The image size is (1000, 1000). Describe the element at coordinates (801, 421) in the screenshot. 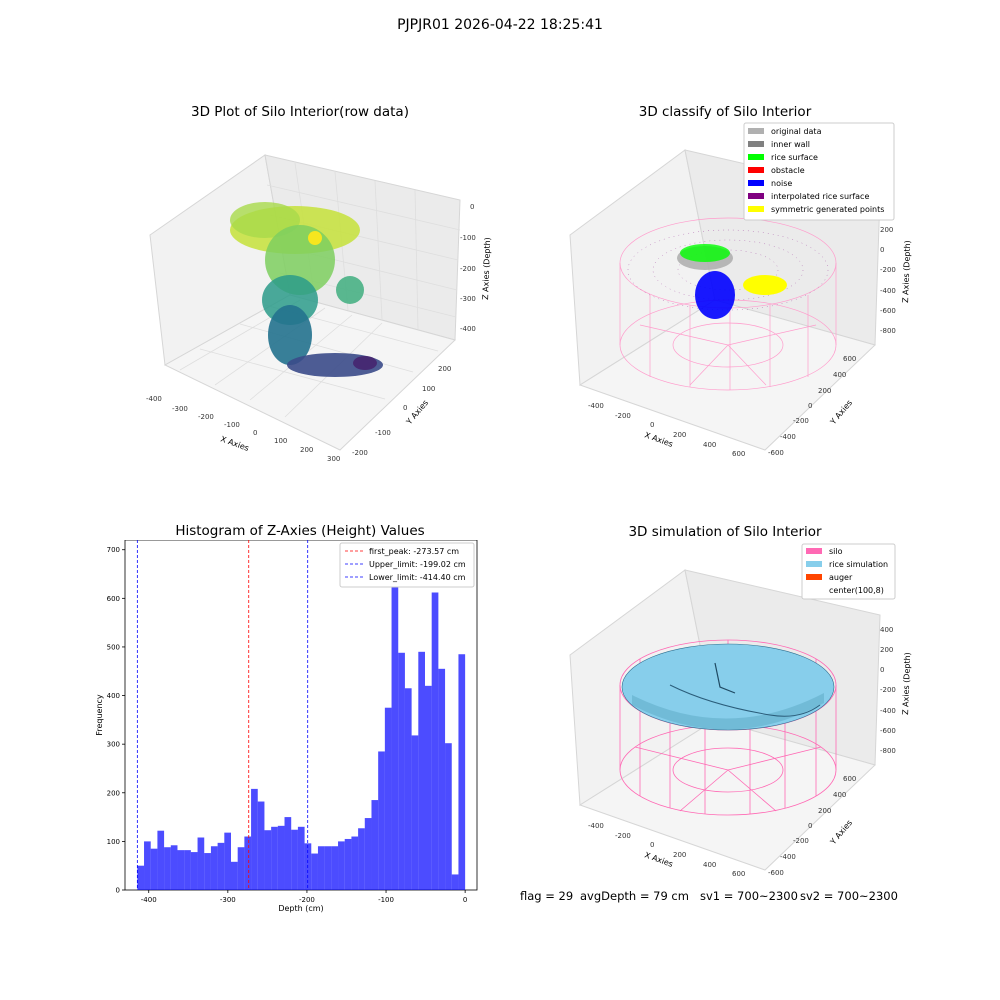

I see `classify-y-tick: -200` at that location.